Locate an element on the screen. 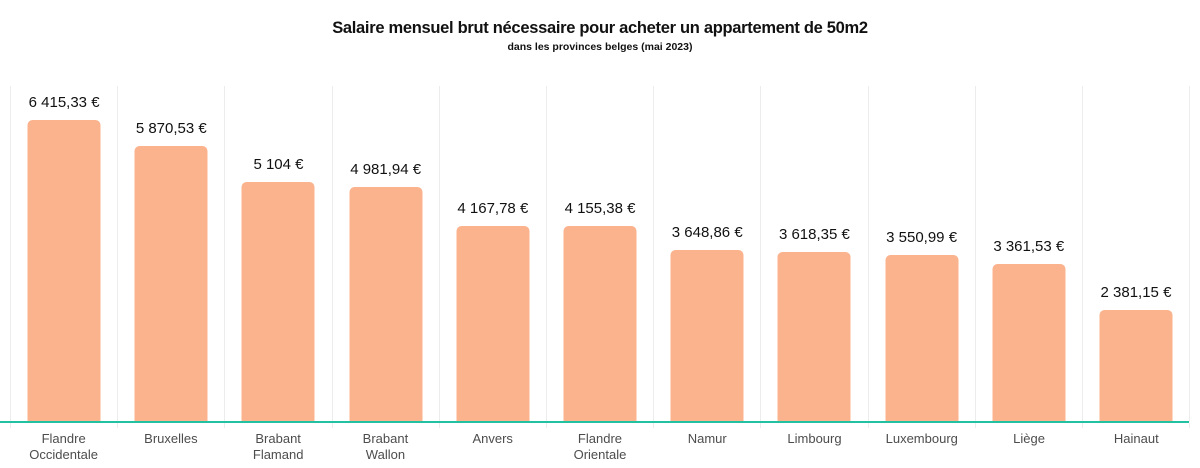 The width and height of the screenshot is (1200, 468). bar-value-label: 3 618,35 € is located at coordinates (814, 234).